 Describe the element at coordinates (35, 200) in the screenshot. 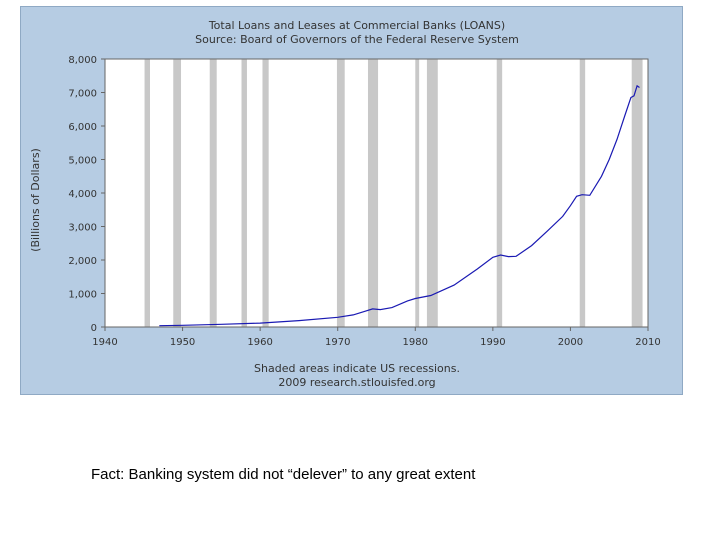

I see `y-axis-label: (Billions of Dollars)` at that location.